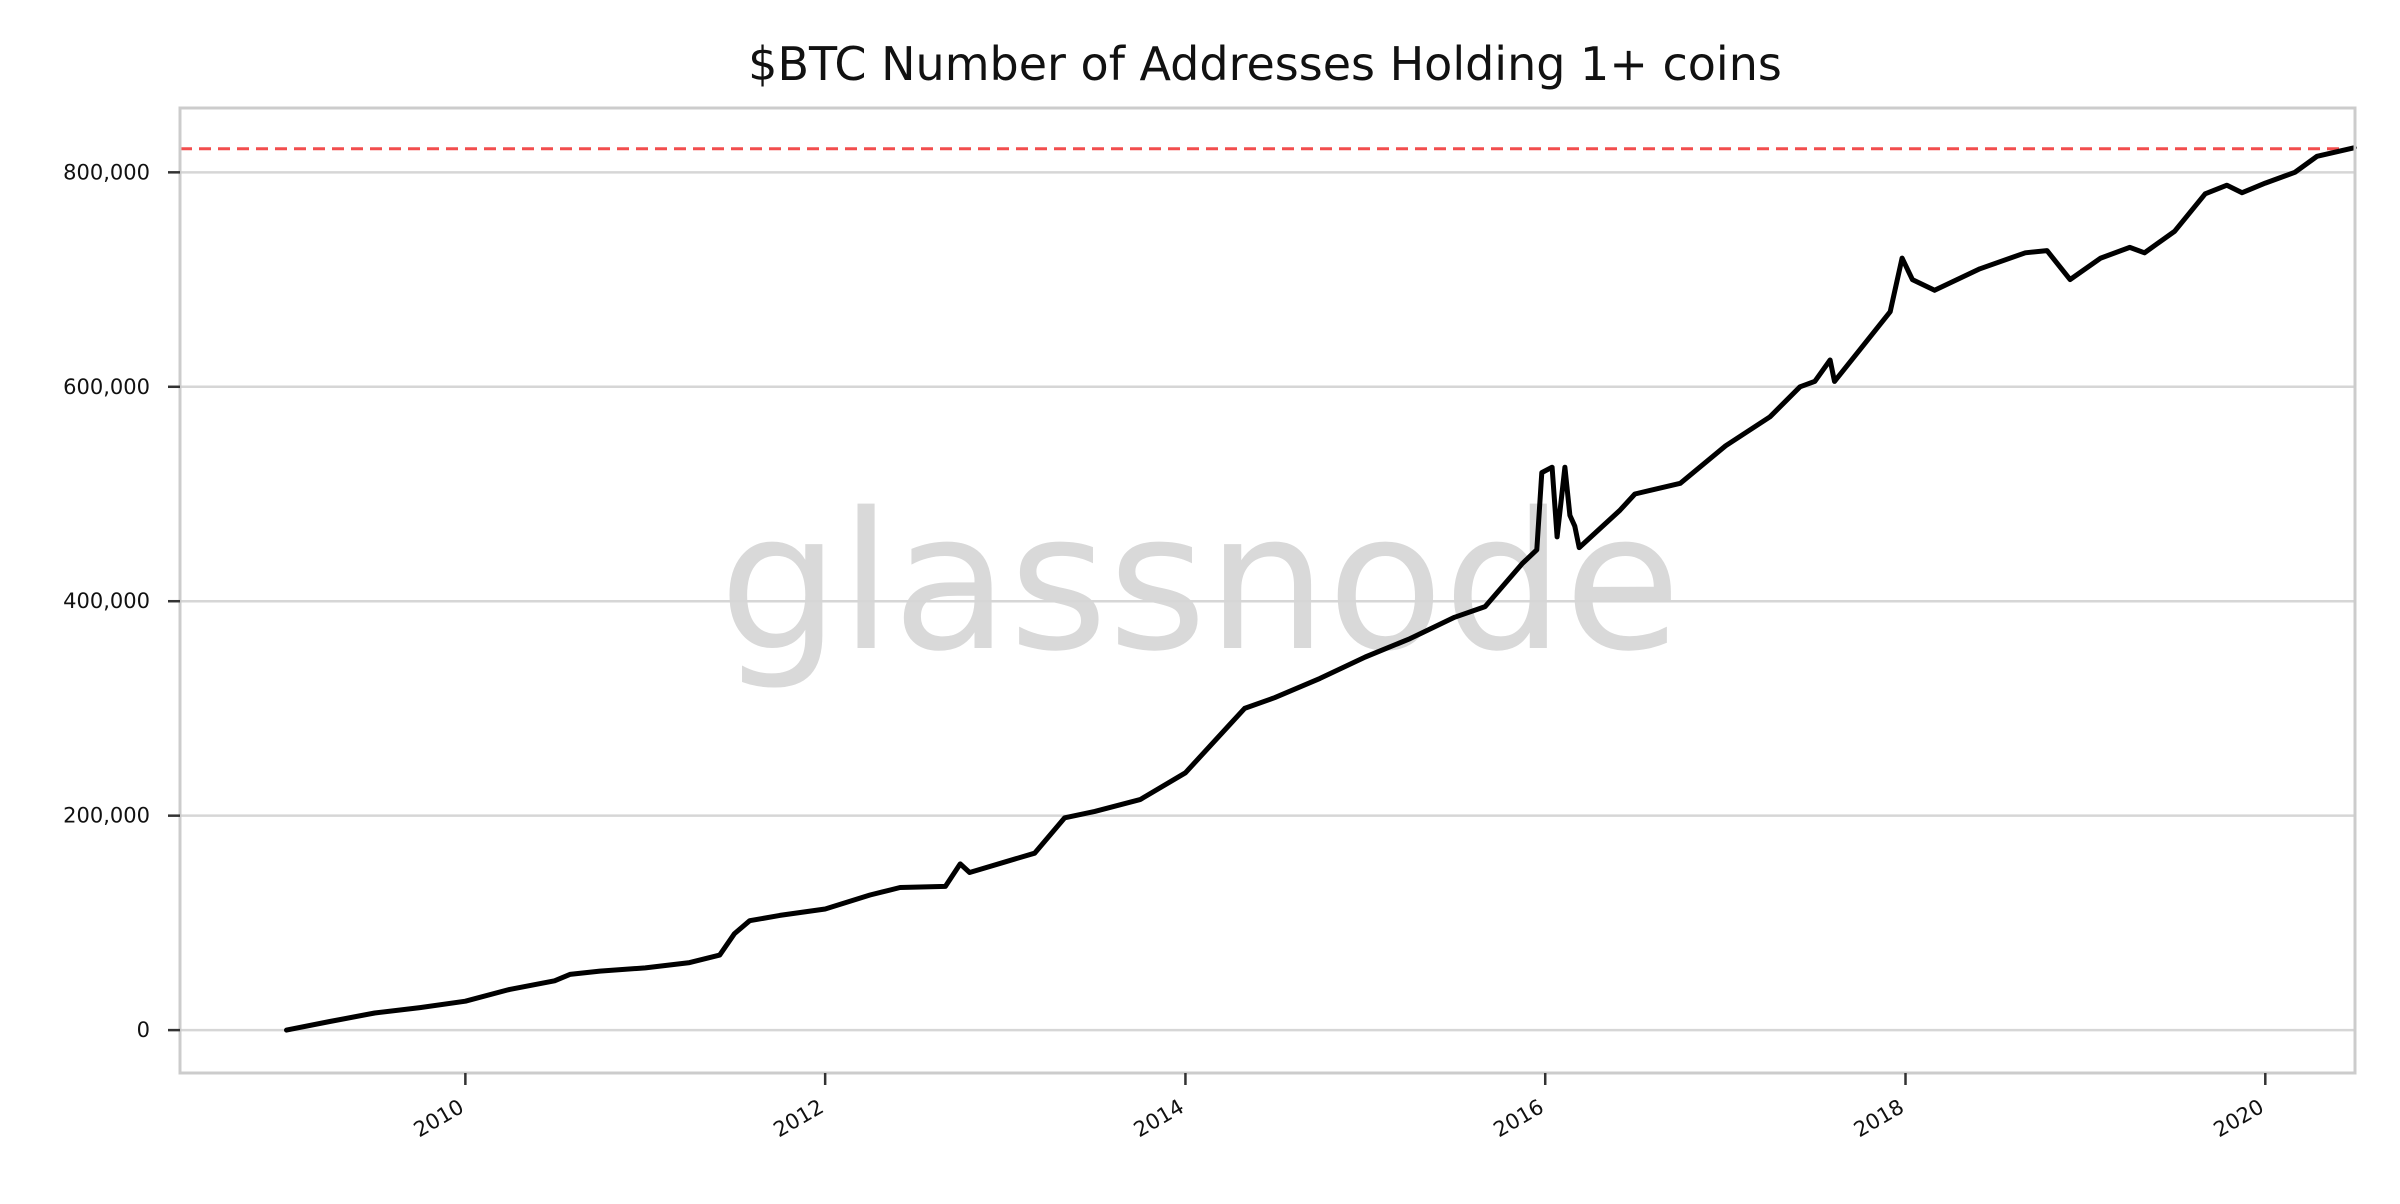 Image resolution: width=2400 pixels, height=1204 pixels. I want to click on x-tick-label: 2020, so click(2239, 1119).